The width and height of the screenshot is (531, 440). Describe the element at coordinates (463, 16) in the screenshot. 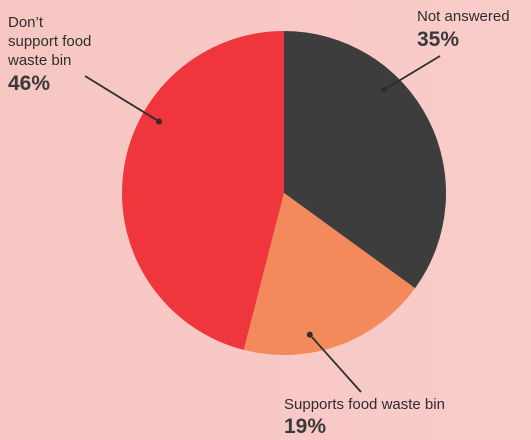

I see `label-not-answered-text: Not answered` at that location.